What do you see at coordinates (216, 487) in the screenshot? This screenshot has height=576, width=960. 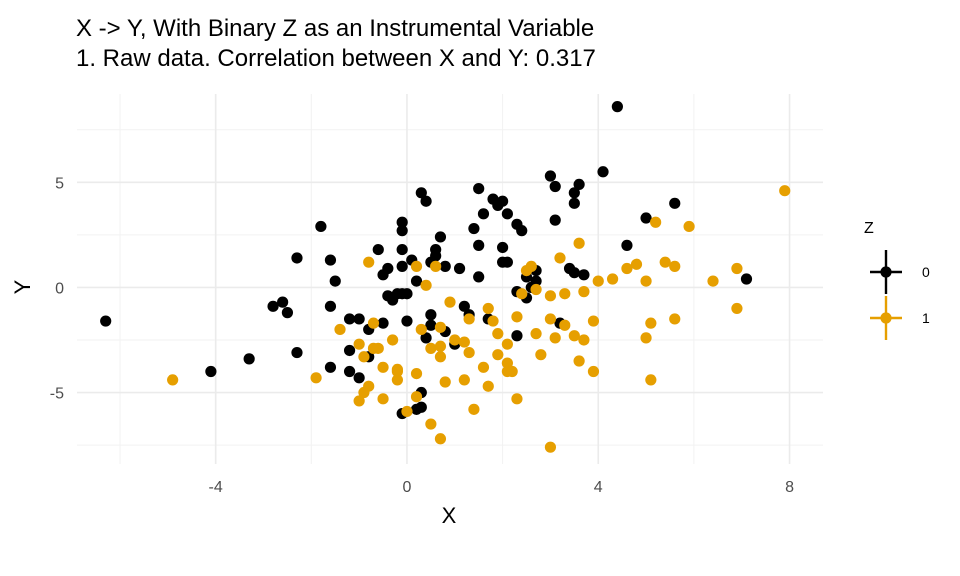 I see `x-tick-label: -4` at bounding box center [216, 487].